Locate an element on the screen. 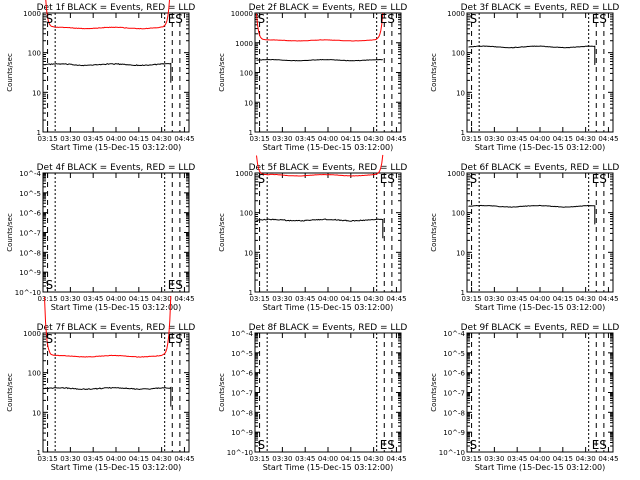 The image size is (640, 480). panel-title: Det 1f BLACK = Events, RED = LLD is located at coordinates (116, 8).